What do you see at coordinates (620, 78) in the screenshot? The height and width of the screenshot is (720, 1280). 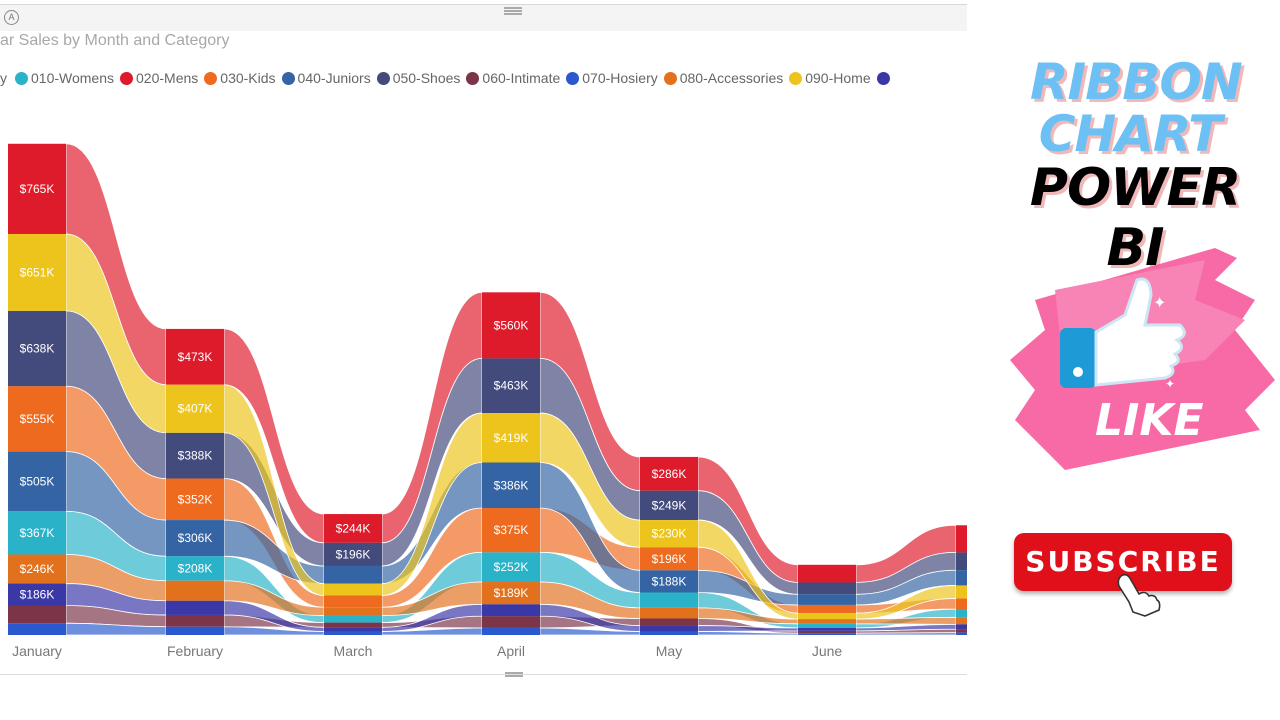 I see `legend-label: 070-Hosiery` at bounding box center [620, 78].